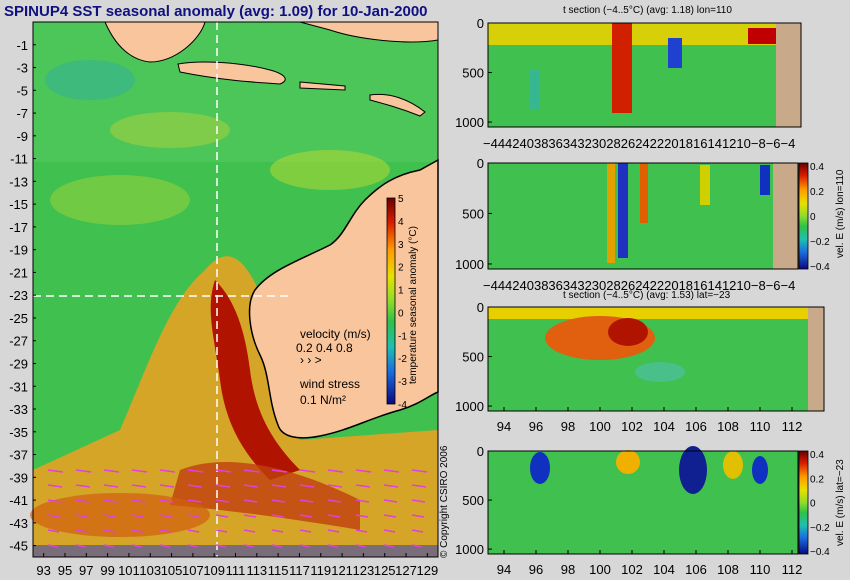 The image size is (850, 580). What do you see at coordinates (402, 359) in the screenshot?
I see `colorbar-tick-label: -2` at bounding box center [402, 359].